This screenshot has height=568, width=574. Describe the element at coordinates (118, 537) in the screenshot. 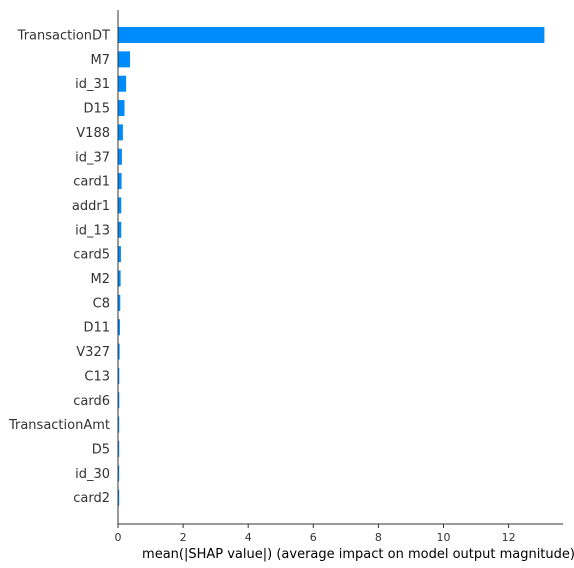

I see `x-tick-label-0: 0` at that location.